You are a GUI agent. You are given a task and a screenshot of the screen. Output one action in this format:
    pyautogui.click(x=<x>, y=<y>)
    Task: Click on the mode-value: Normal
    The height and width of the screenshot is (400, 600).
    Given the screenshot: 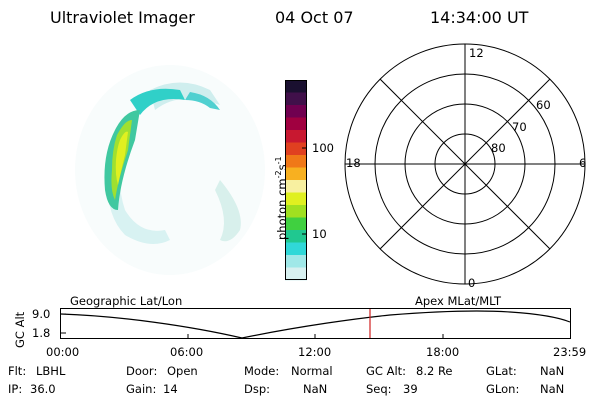 What is the action you would take?
    pyautogui.click(x=312, y=371)
    